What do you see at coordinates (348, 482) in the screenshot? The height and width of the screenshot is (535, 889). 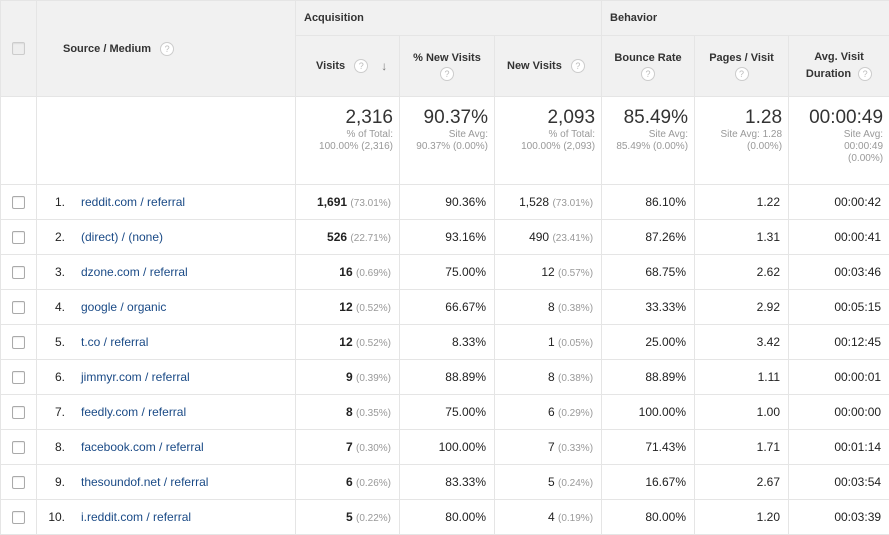 I see `visits-cell: 6 (0.26%)` at bounding box center [348, 482].